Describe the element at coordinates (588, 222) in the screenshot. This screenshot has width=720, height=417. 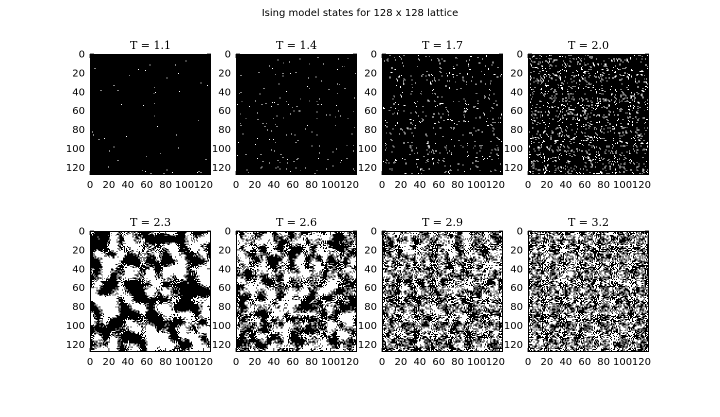
I see `panel-title: T = 3.2` at that location.